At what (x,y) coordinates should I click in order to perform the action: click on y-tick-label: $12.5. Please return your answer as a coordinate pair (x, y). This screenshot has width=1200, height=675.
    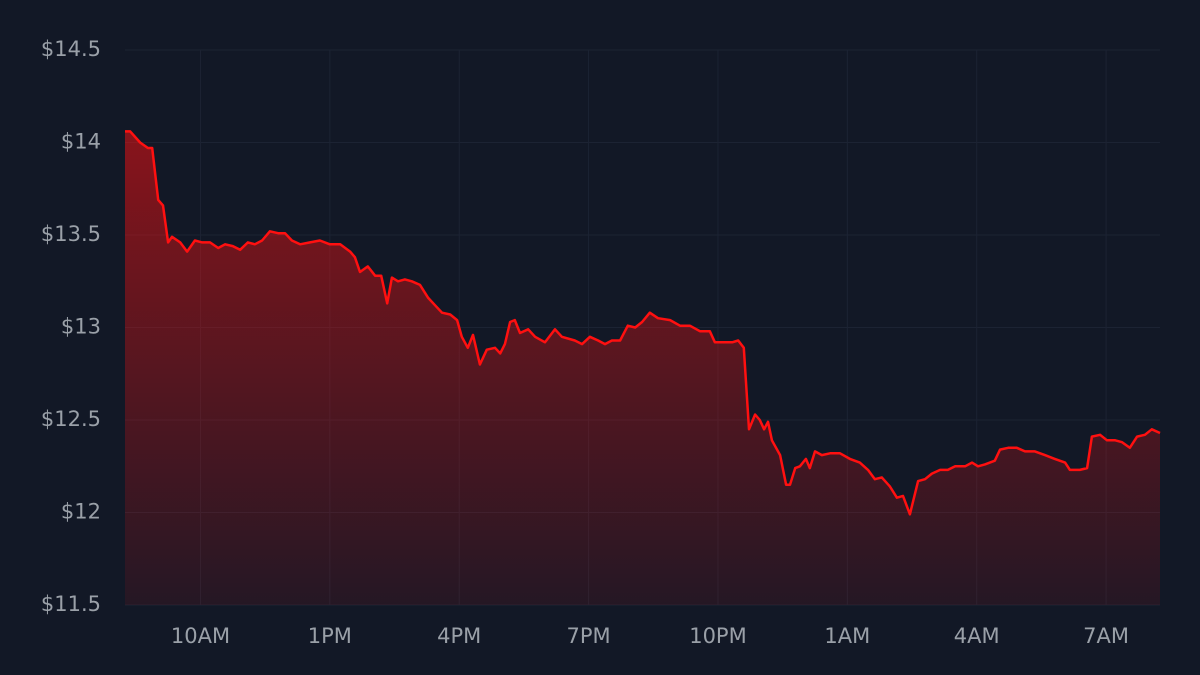
    Looking at the image, I should click on (71, 419).